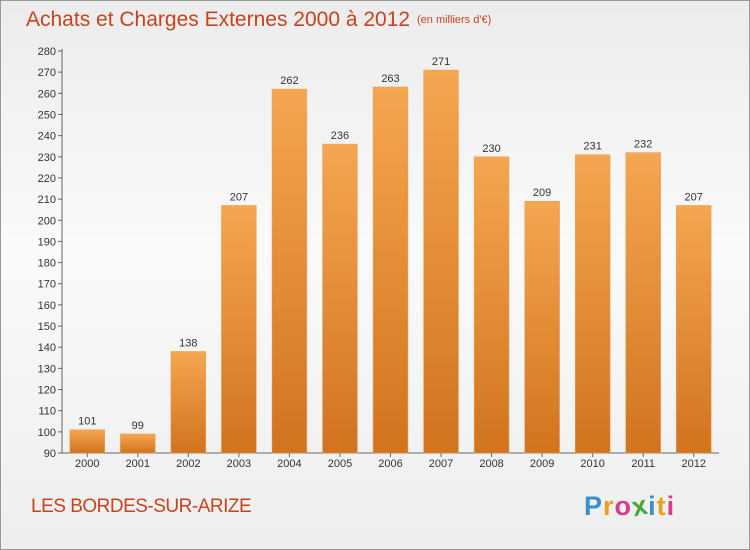 The width and height of the screenshot is (750, 550). I want to click on y-tick-label: 140, so click(47, 348).